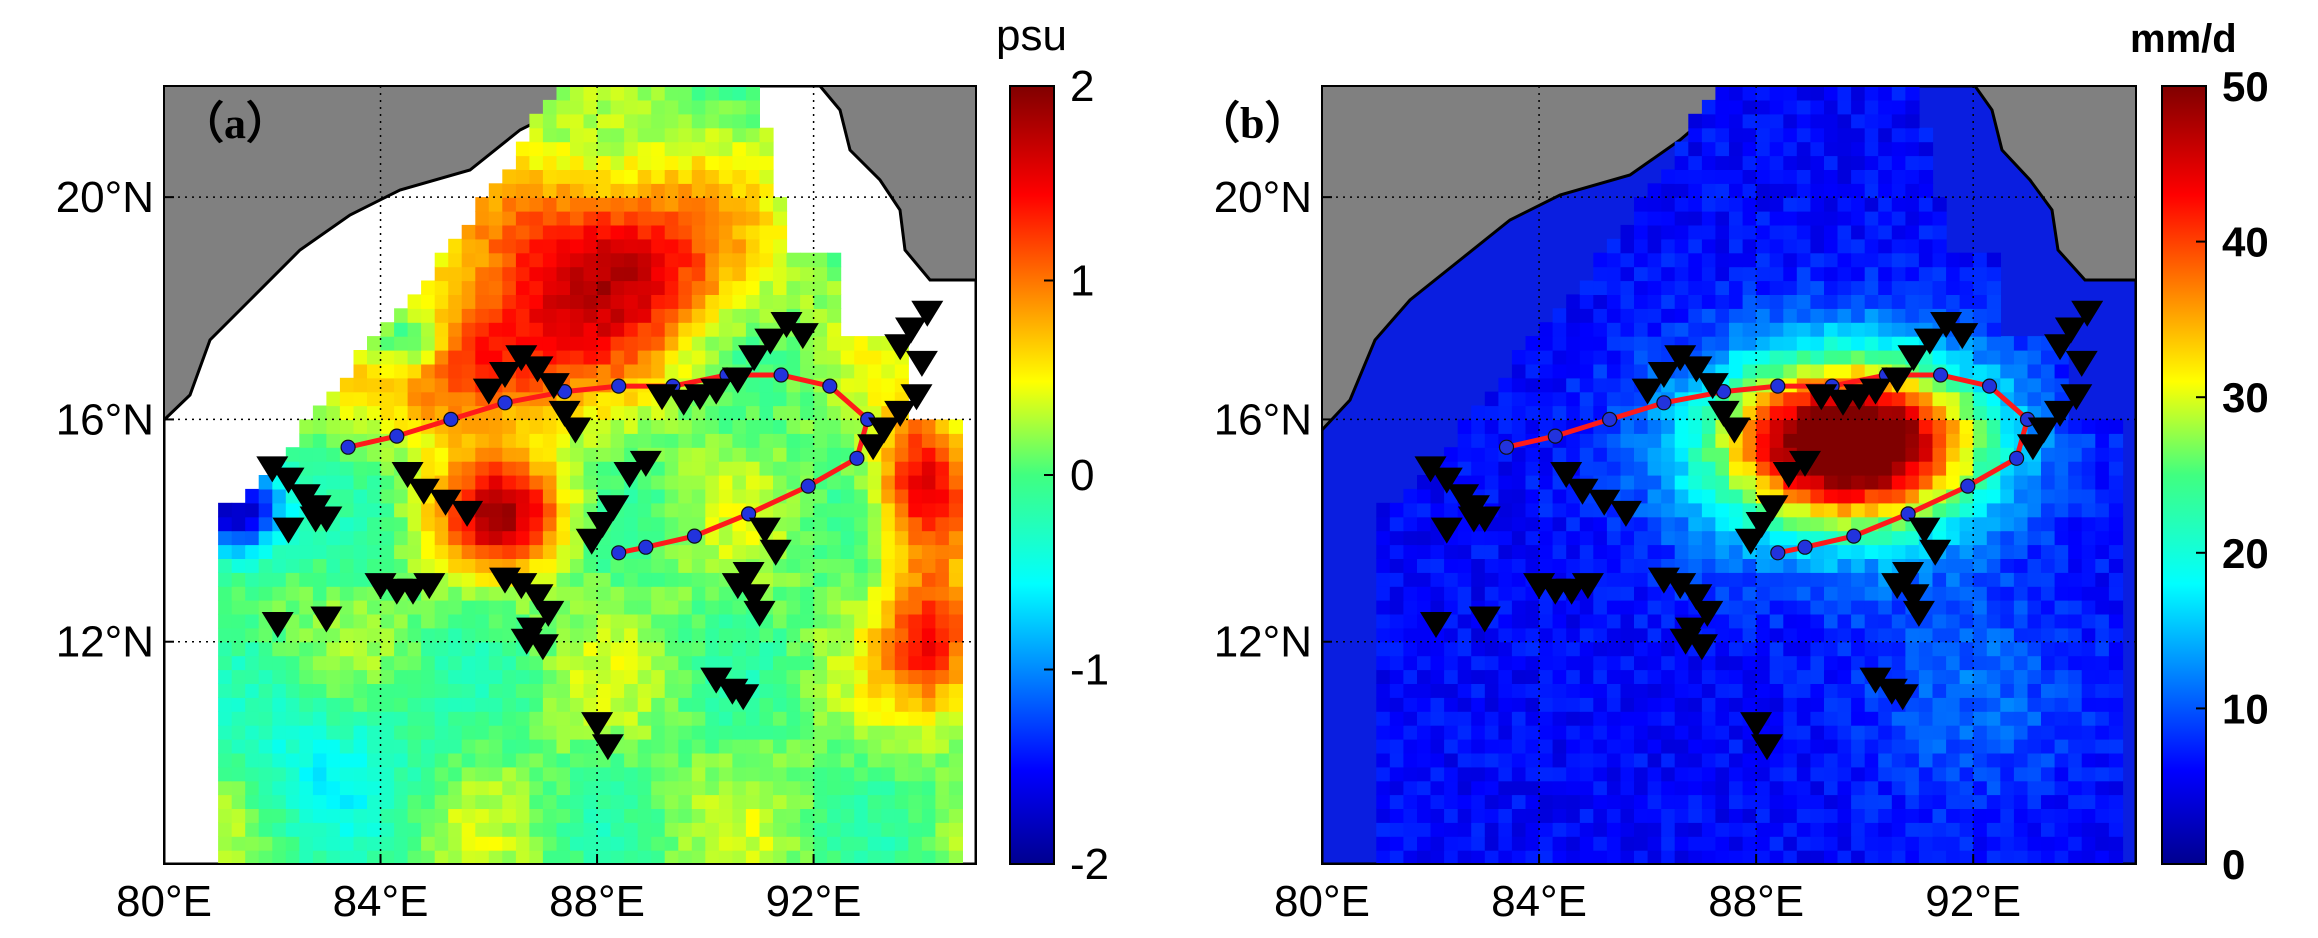 The width and height of the screenshot is (2318, 938). What do you see at coordinates (451, 419) in the screenshot?
I see `track-point` at bounding box center [451, 419].